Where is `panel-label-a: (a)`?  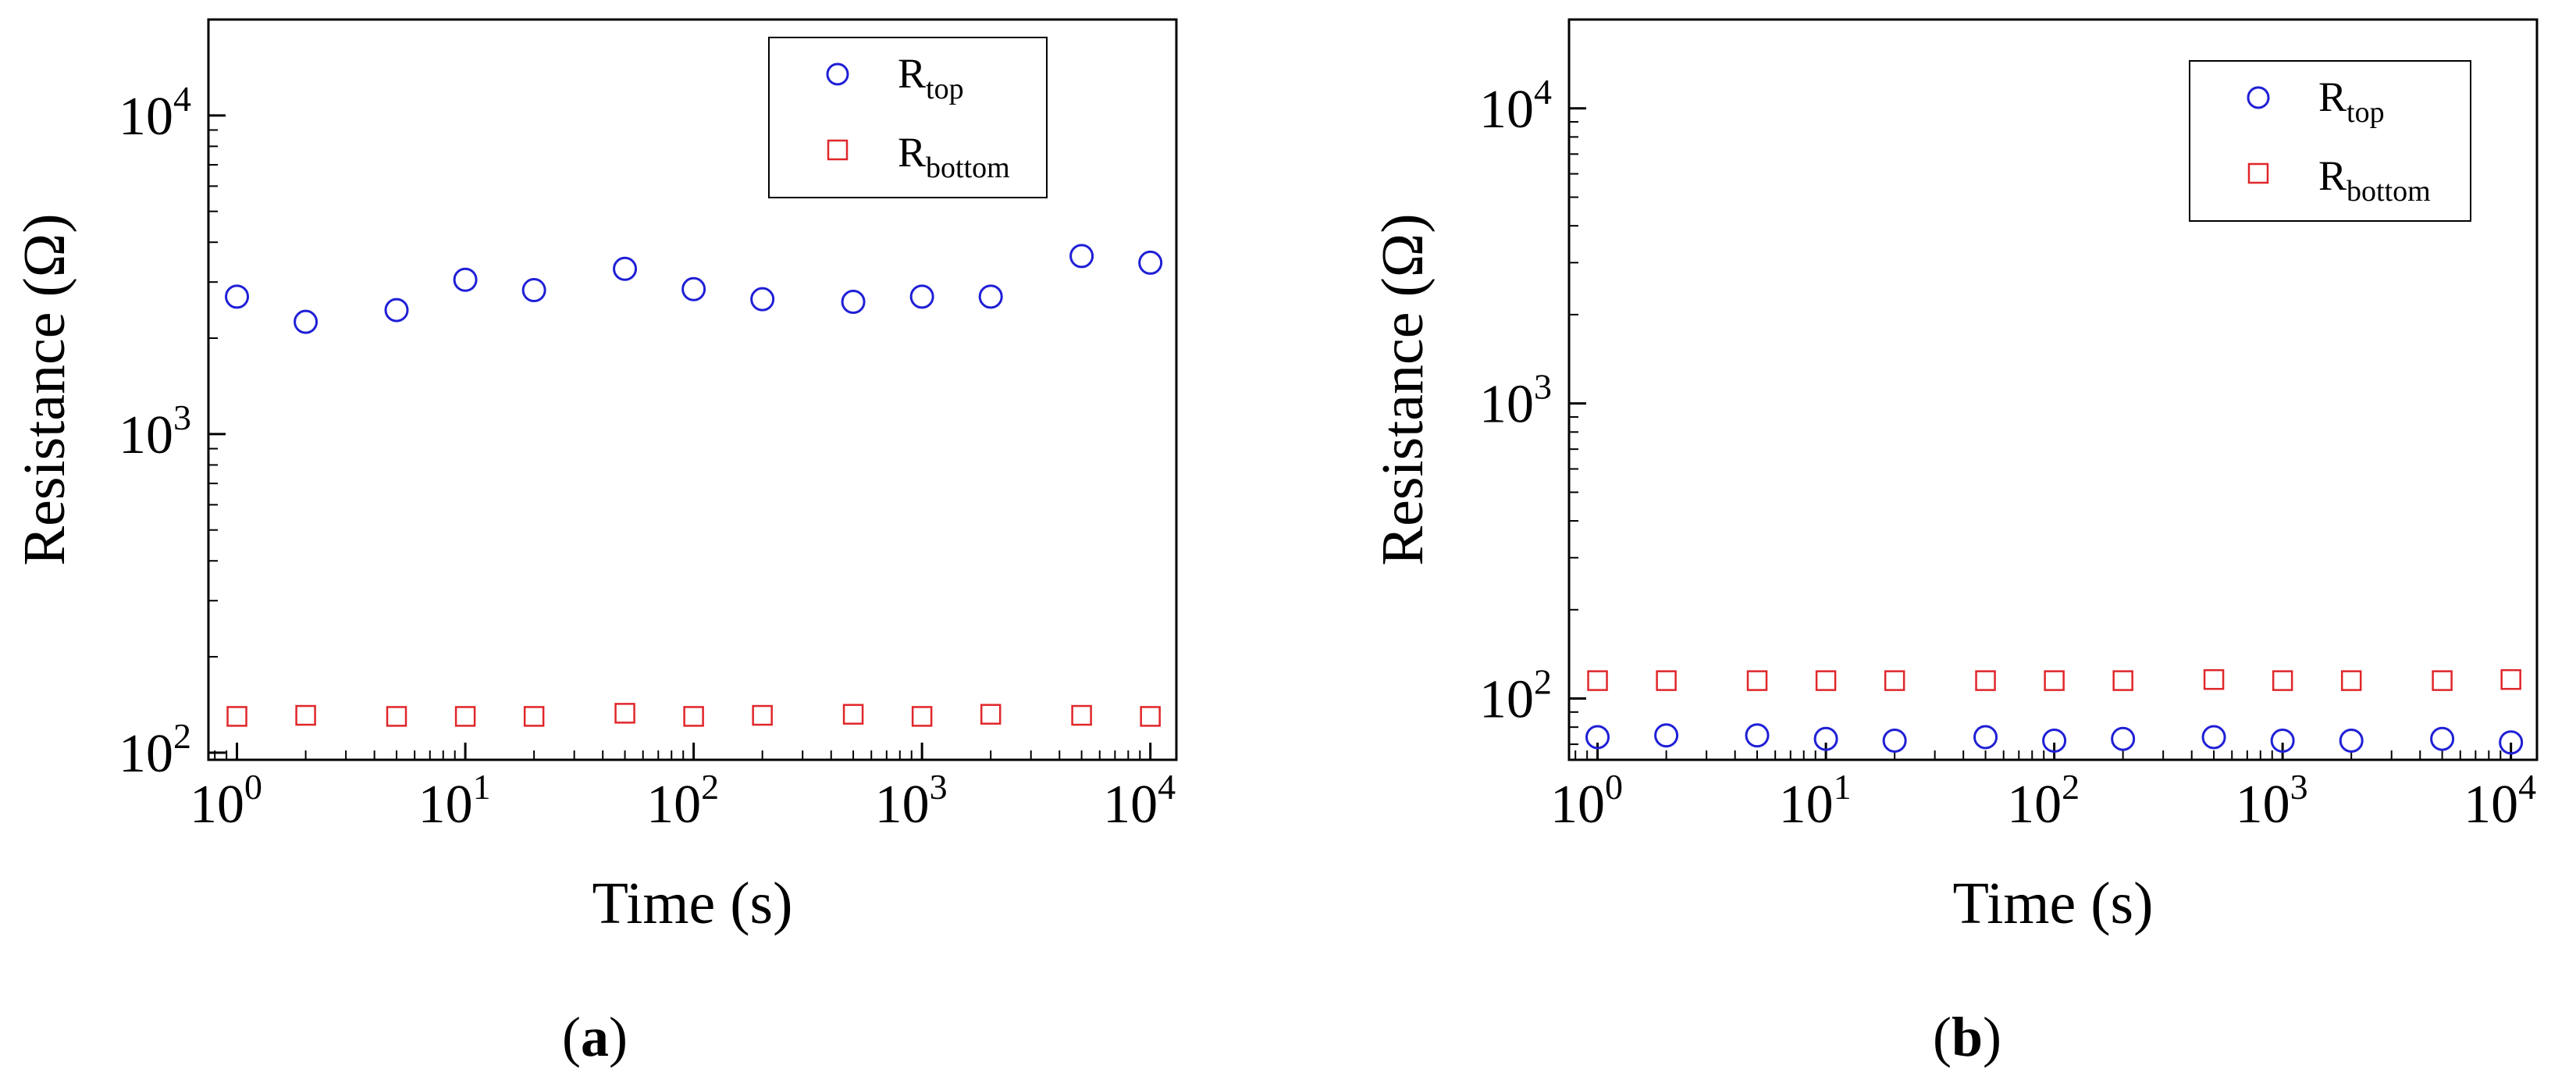
panel-label-a: (a) is located at coordinates (595, 1037).